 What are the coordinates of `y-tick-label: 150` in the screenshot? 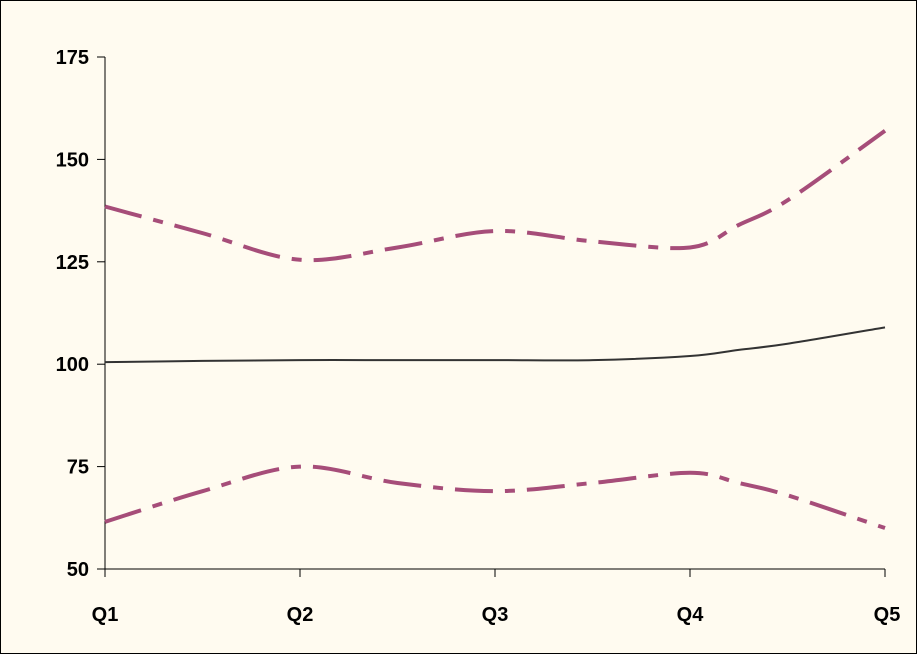 It's located at (72, 160).